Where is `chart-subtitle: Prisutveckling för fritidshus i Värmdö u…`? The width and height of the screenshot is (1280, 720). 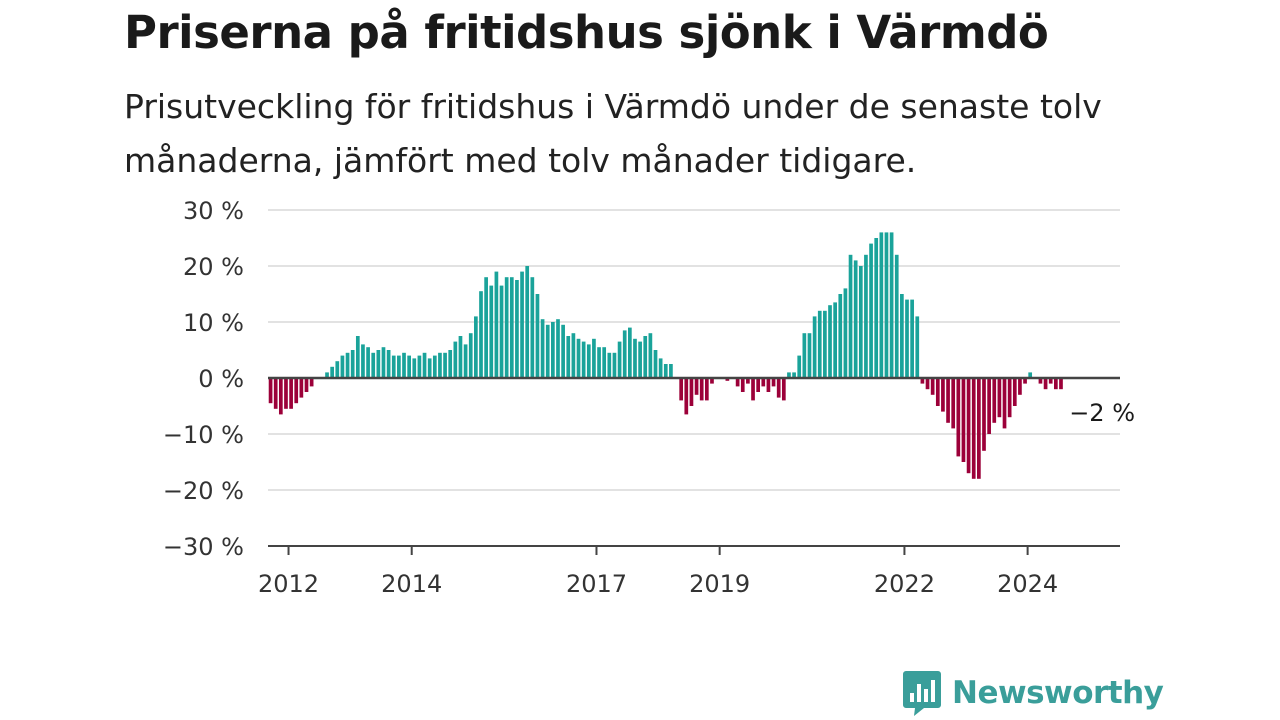
chart-subtitle: Prisutveckling för fritidshus i Värmdö u… is located at coordinates (613, 133).